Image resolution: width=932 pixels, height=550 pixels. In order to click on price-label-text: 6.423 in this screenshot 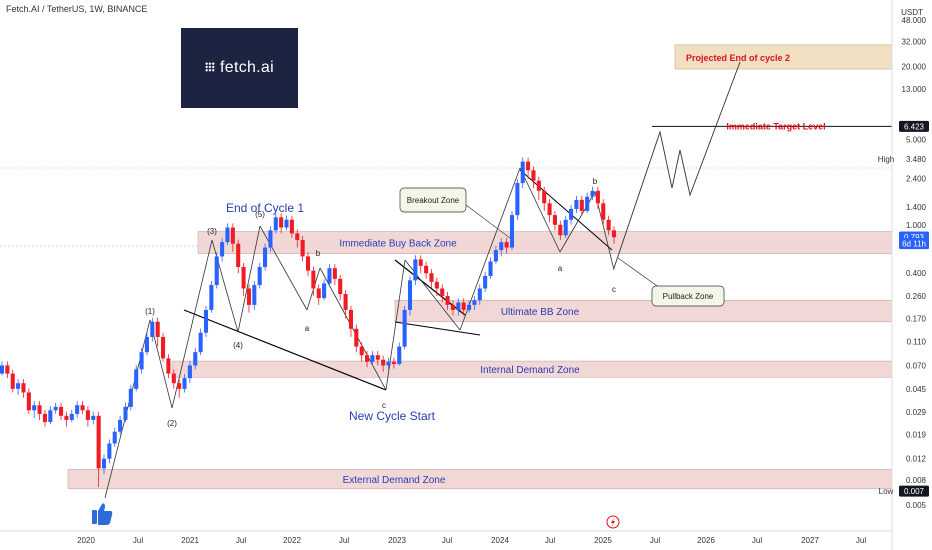, I will do `click(914, 126)`.